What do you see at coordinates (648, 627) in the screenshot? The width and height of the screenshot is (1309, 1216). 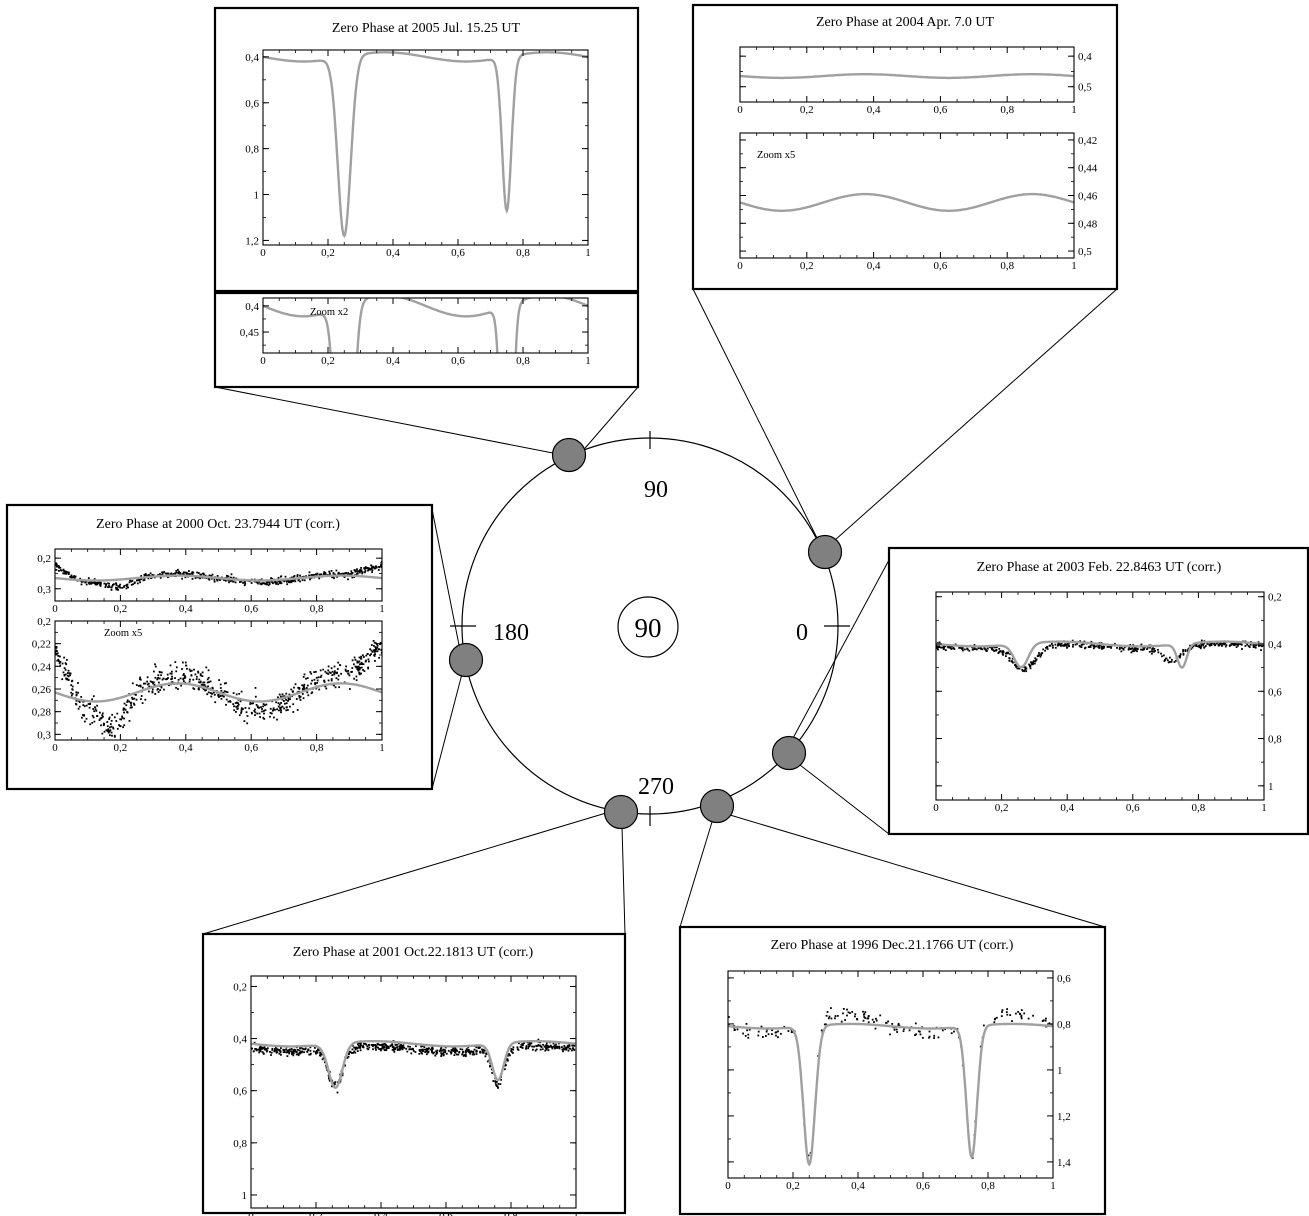 I see `center-inclination-circle` at bounding box center [648, 627].